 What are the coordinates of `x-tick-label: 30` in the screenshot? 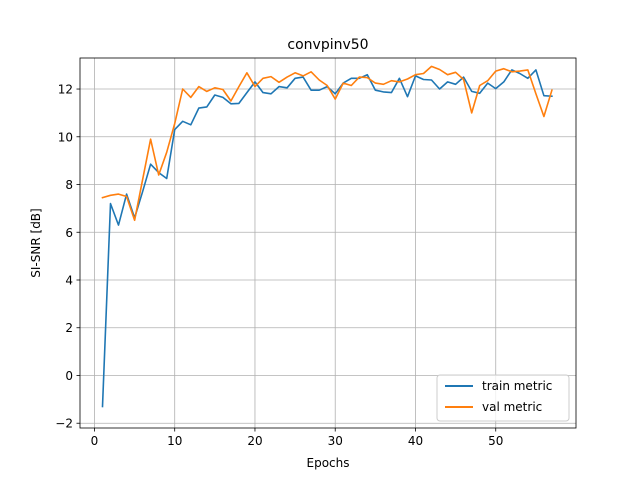 It's located at (335, 441).